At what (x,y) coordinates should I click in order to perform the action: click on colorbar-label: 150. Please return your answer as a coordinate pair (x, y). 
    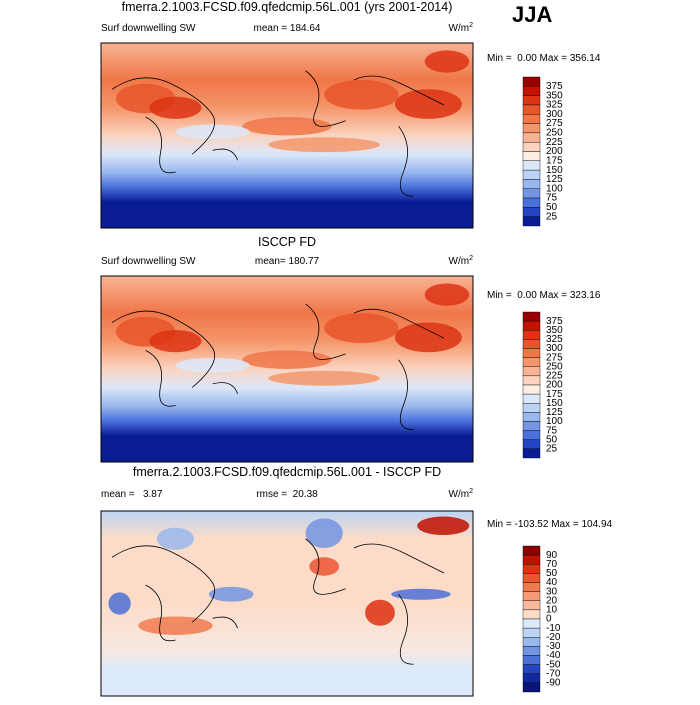
    Looking at the image, I should click on (554, 170).